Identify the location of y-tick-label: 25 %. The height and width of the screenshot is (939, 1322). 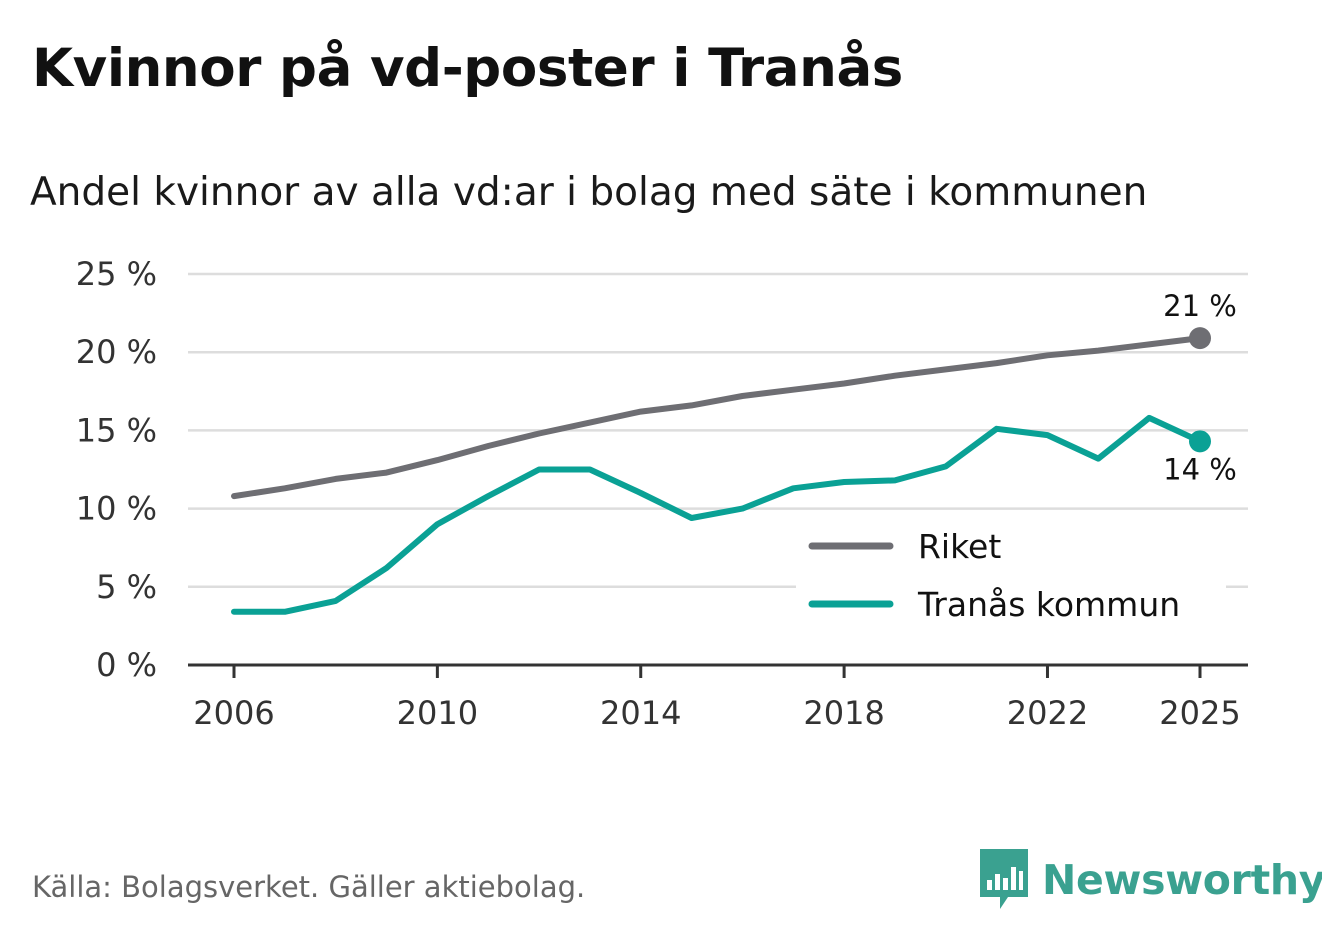
(116, 274).